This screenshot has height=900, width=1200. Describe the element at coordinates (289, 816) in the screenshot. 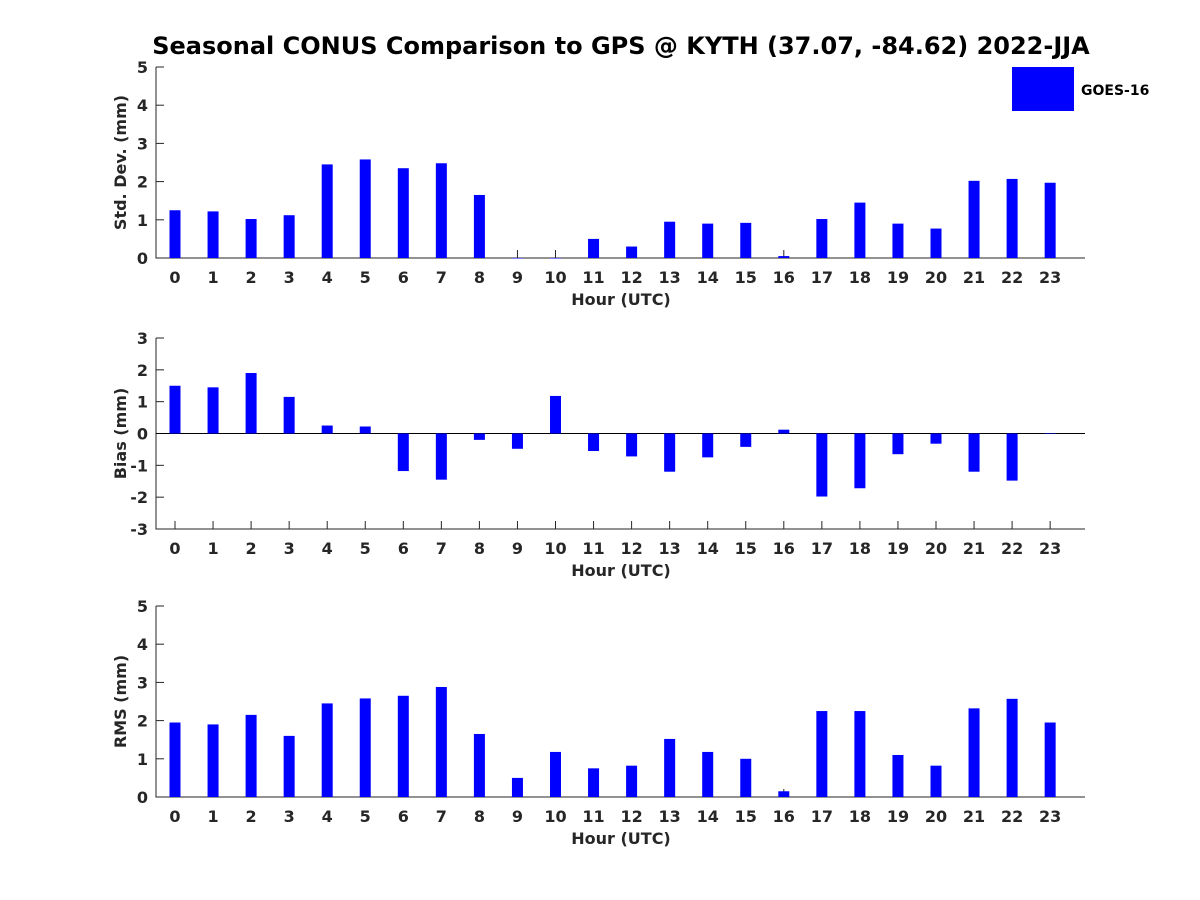

I see `rms-xtick-label: 3` at that location.